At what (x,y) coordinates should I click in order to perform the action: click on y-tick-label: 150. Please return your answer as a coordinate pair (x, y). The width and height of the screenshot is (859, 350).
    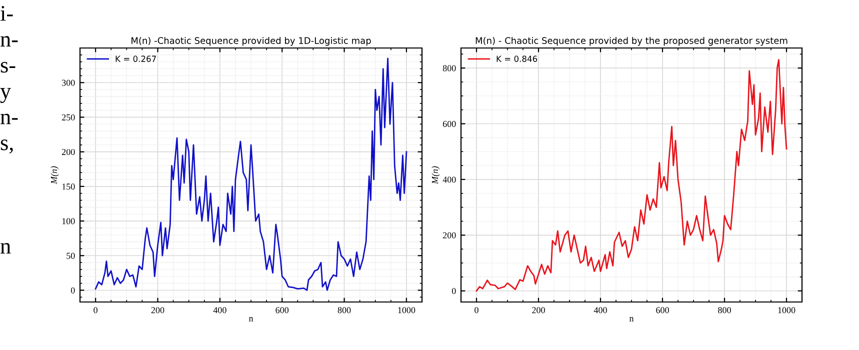
    Looking at the image, I should click on (68, 187).